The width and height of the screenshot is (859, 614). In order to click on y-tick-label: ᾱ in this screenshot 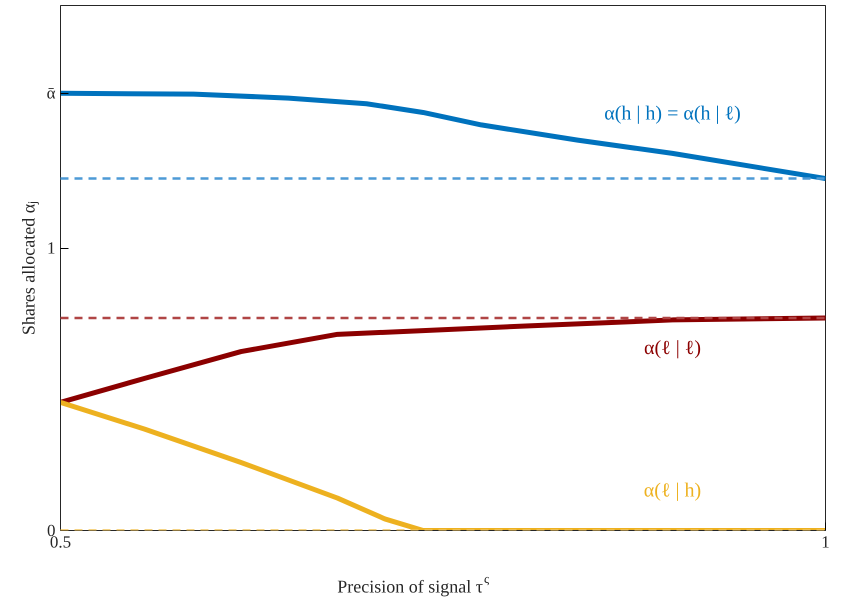, I will do `click(51, 93)`.